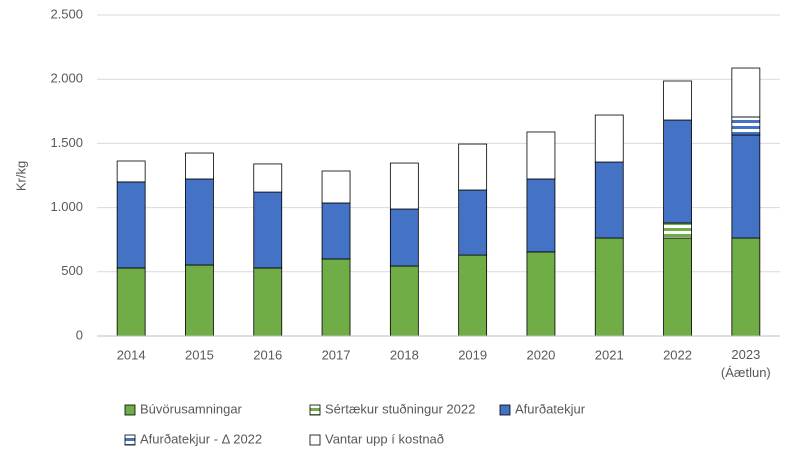 The width and height of the screenshot is (800, 460). What do you see at coordinates (400, 408) in the screenshot?
I see `legend-label: Sértækur stuðningur 2022` at bounding box center [400, 408].